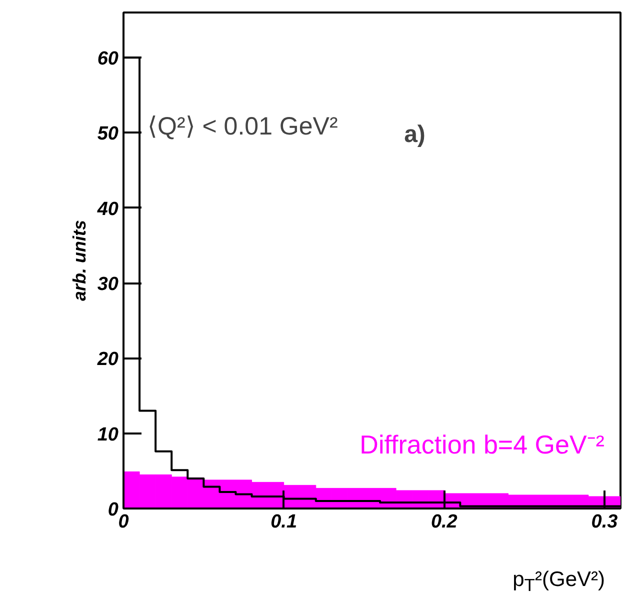 Image resolution: width=623 pixels, height=608 pixels. Describe the element at coordinates (604, 522) in the screenshot. I see `x-tick-label: 0.3` at that location.